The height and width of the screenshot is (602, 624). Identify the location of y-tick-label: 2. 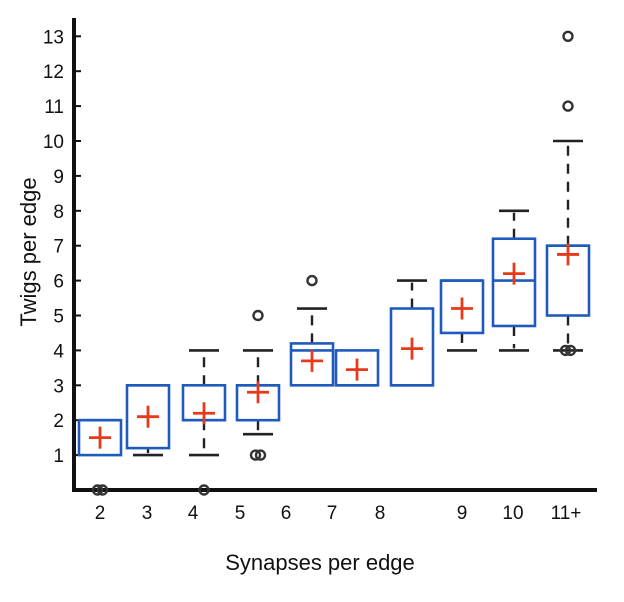
(58, 421).